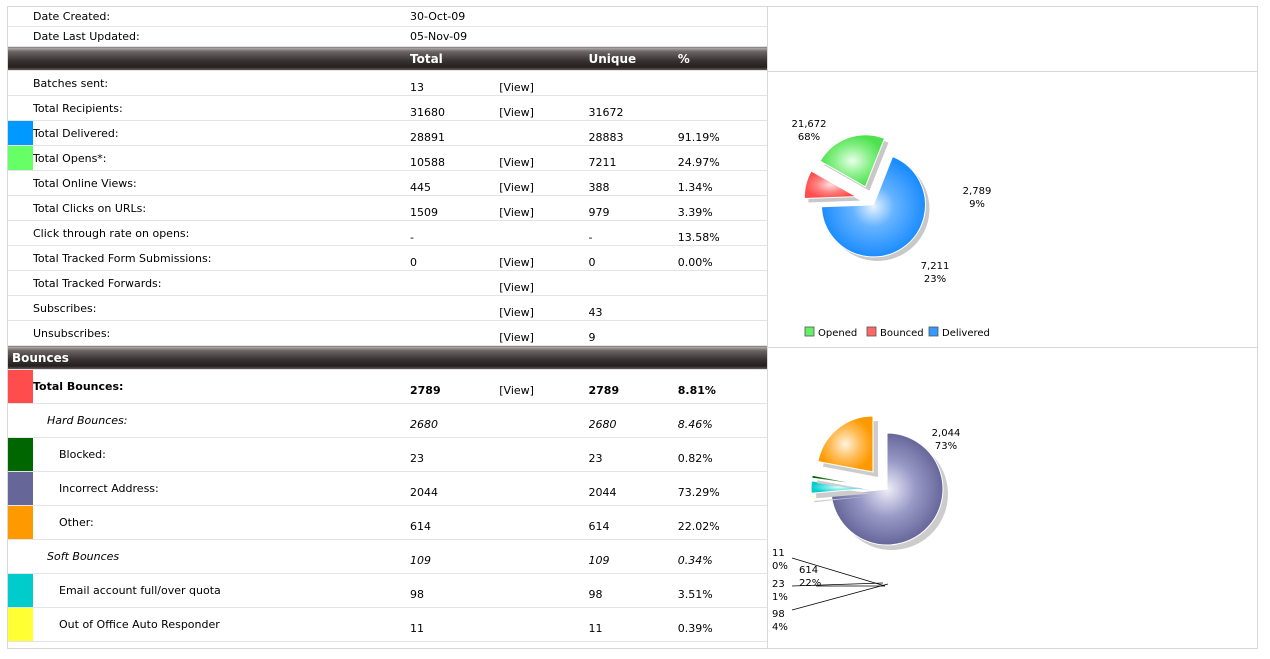 Image resolution: width=1270 pixels, height=659 pixels. What do you see at coordinates (387, 357) in the screenshot?
I see `bounces-header: Bounces` at bounding box center [387, 357].